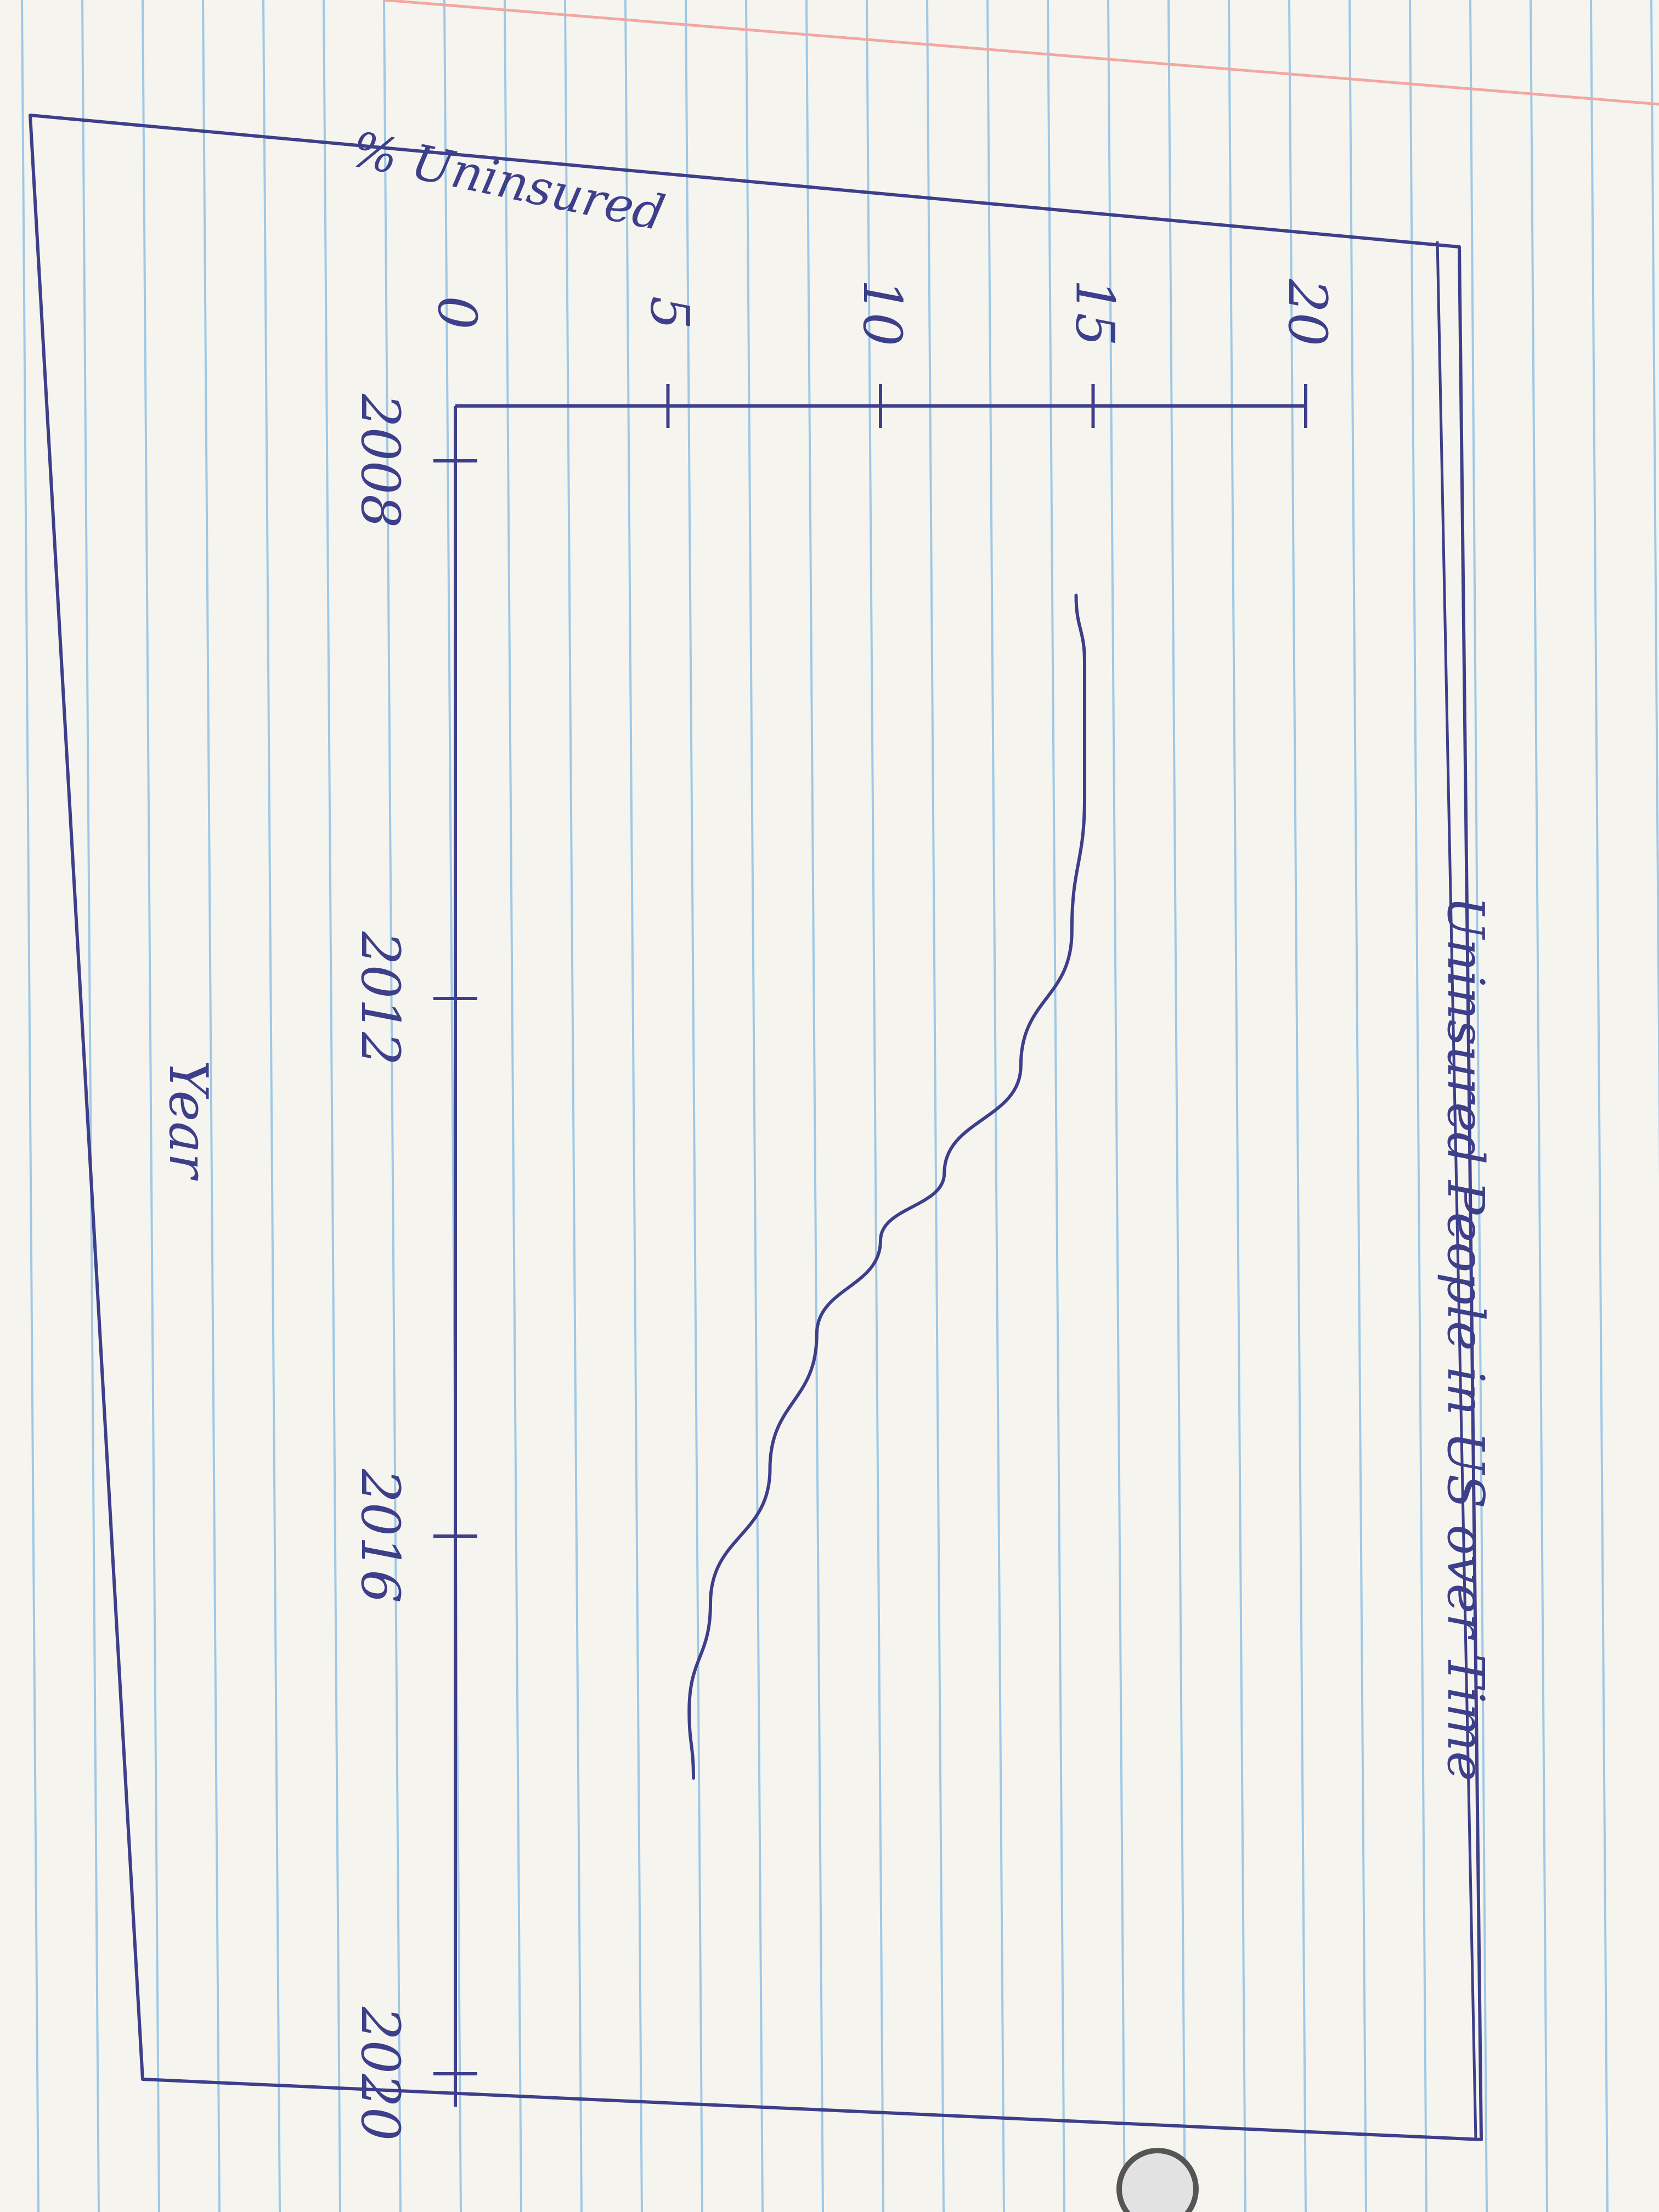  I want to click on y-axis-label: % Uninsured, so click(508, 182).